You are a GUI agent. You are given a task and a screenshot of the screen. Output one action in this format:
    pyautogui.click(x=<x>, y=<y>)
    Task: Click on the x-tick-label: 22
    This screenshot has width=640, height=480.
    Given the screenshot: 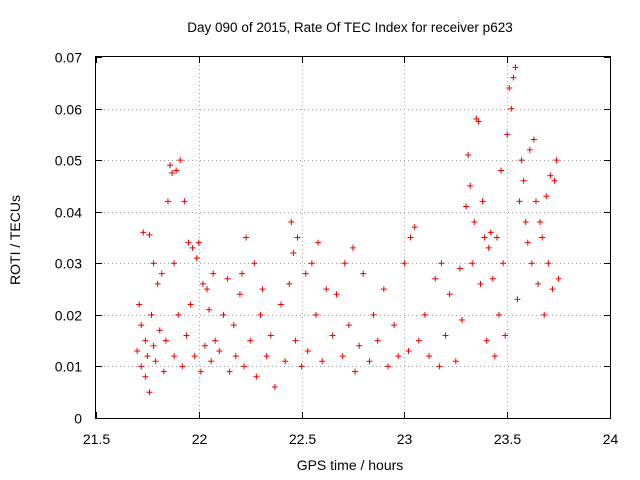 What is the action you would take?
    pyautogui.click(x=200, y=439)
    